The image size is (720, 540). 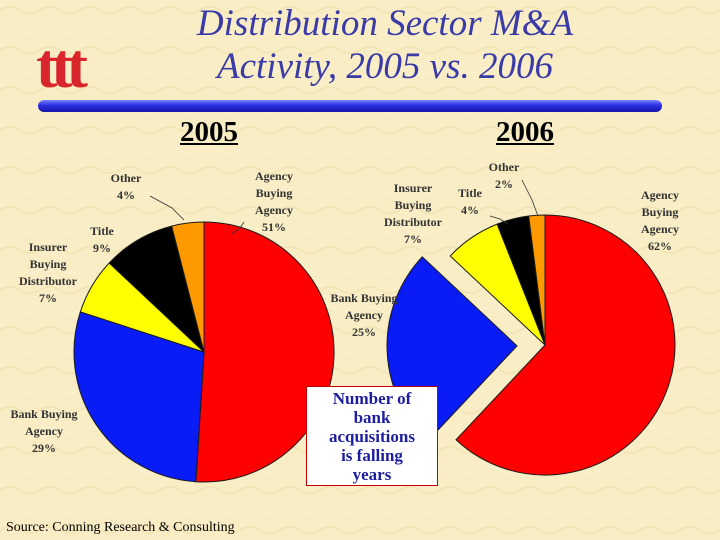 I want to click on leader-line-2006-other, so click(x=530, y=198).